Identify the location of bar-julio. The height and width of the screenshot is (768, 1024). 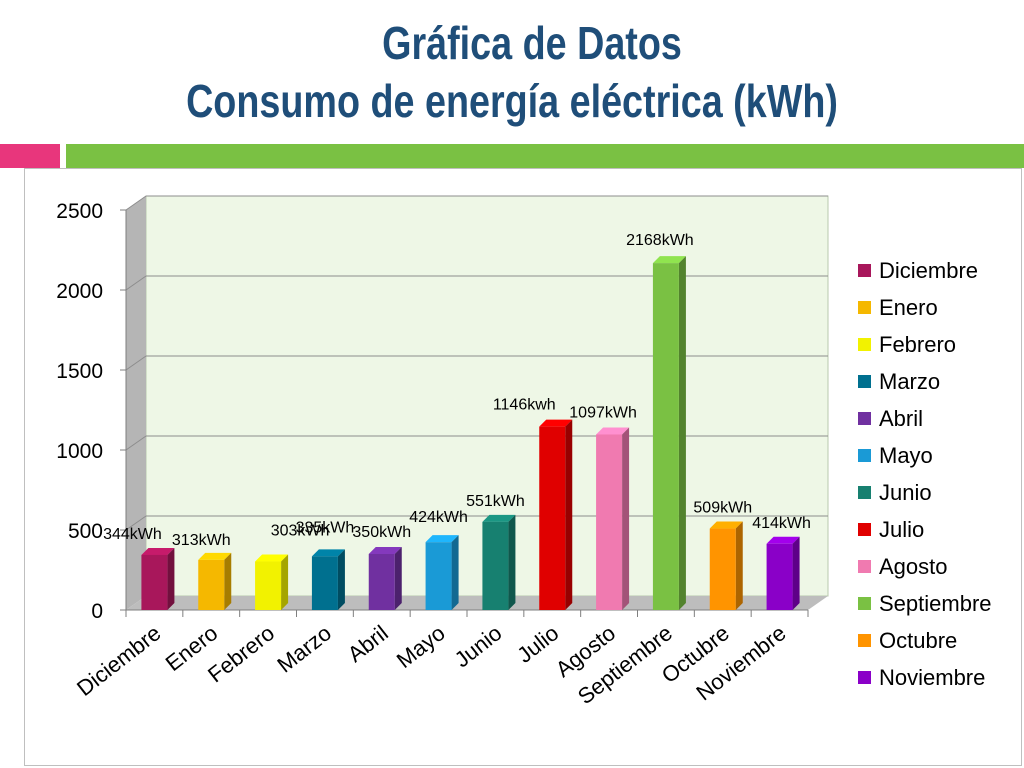
(556, 514).